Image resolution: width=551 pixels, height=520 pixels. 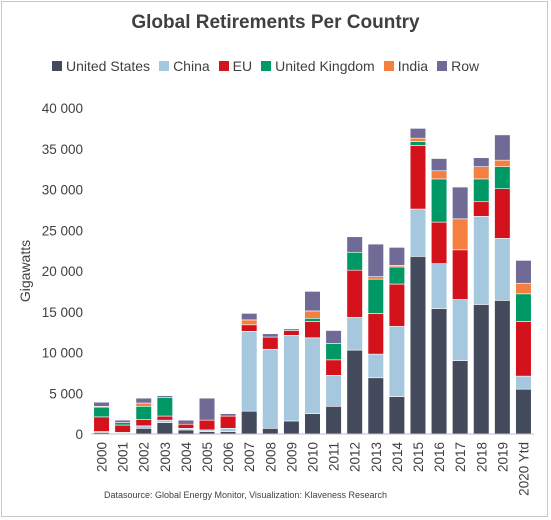 I want to click on x-tick-label: 2003, so click(x=165, y=457).